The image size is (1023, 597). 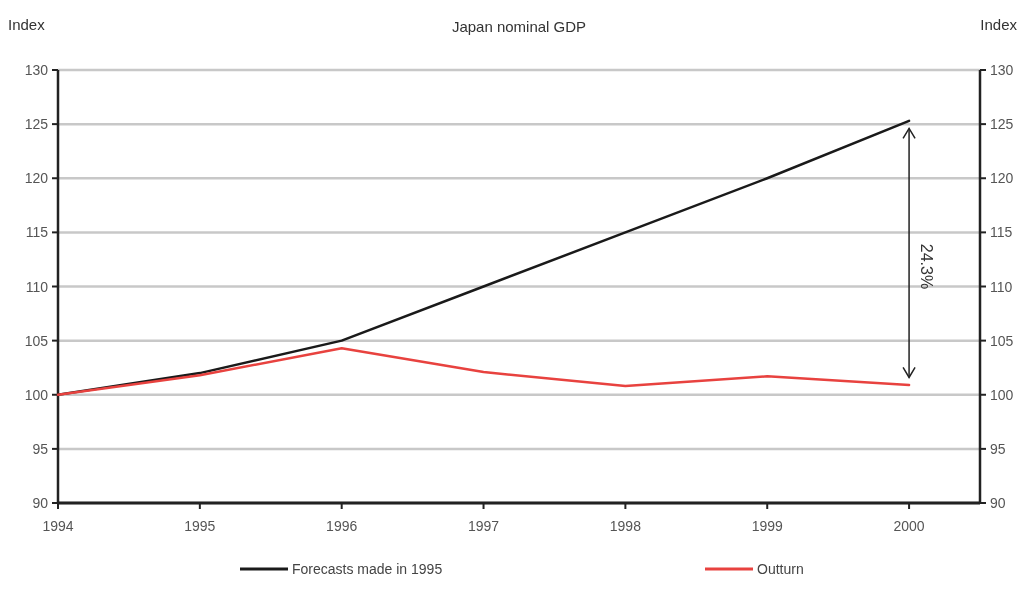 What do you see at coordinates (1002, 394) in the screenshot?
I see `y2-tick-label: 100` at bounding box center [1002, 394].